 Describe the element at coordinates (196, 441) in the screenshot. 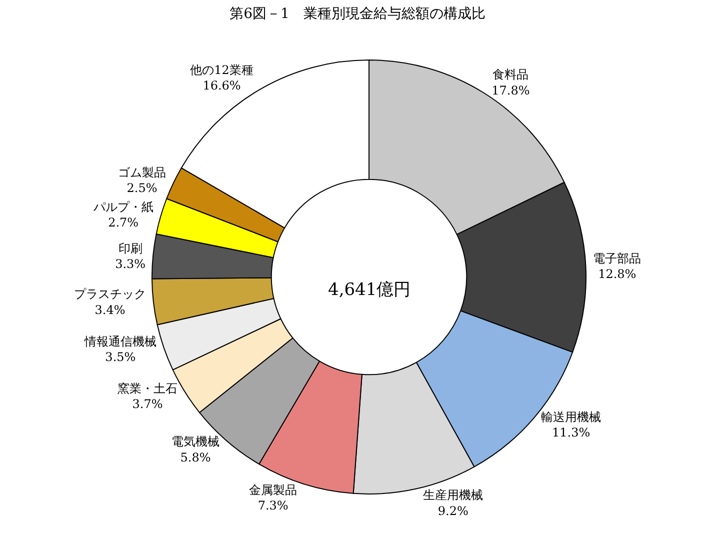

I see `slice-label: 電気機械` at that location.